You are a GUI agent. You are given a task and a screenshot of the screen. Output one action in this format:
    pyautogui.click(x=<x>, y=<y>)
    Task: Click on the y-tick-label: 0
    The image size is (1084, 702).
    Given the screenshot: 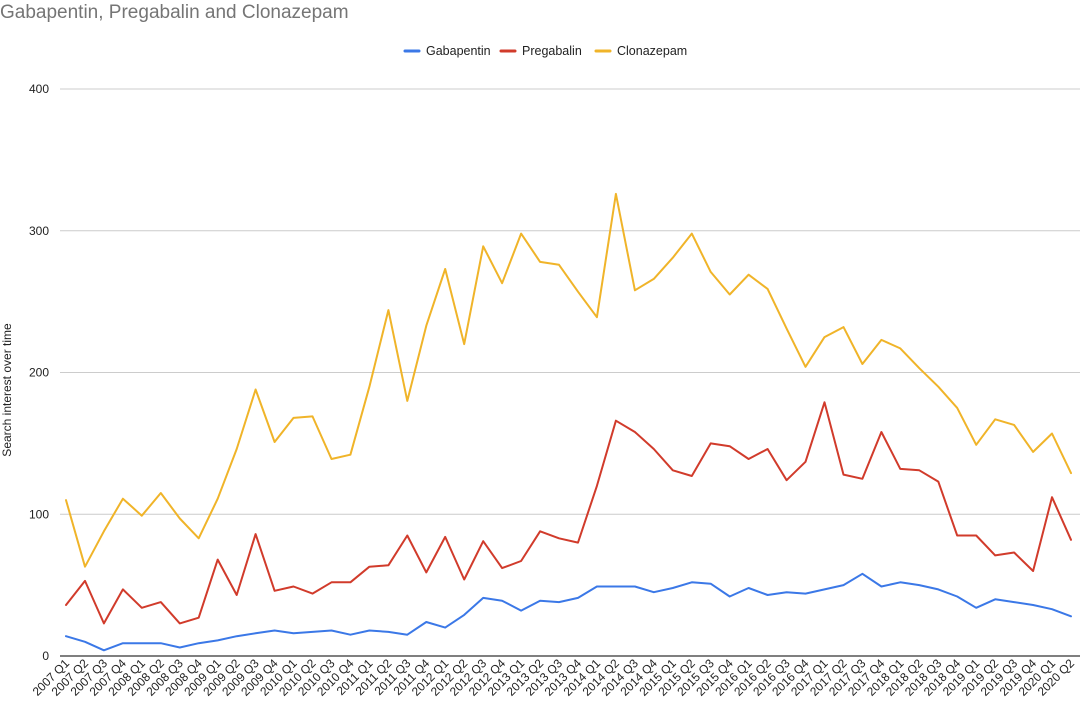 What is the action you would take?
    pyautogui.click(x=45, y=656)
    